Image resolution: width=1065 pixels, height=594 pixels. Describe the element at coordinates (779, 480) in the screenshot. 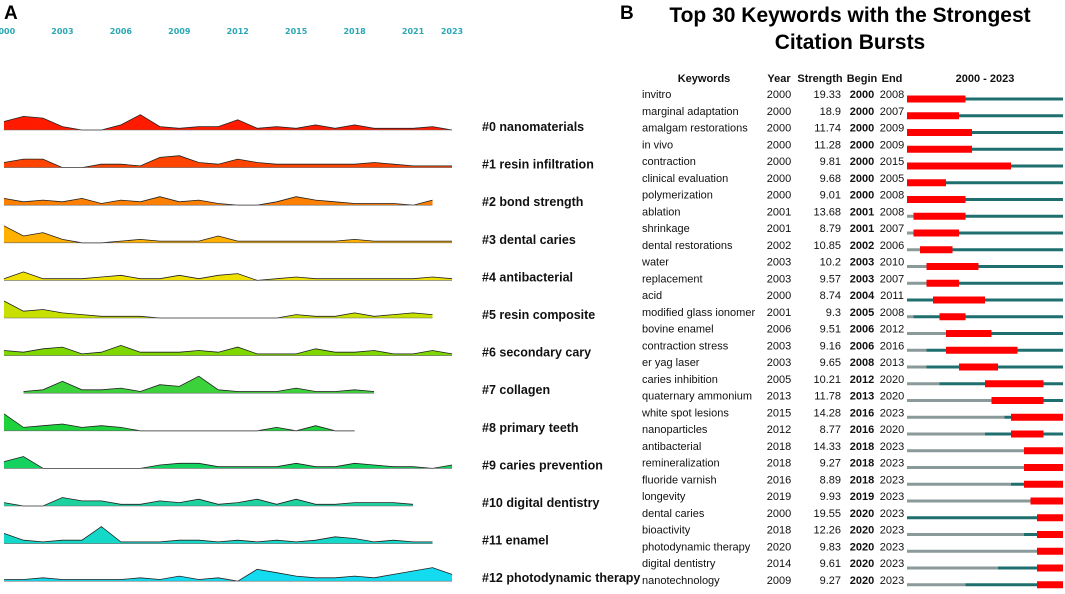

I see `year-cell: 2016` at that location.